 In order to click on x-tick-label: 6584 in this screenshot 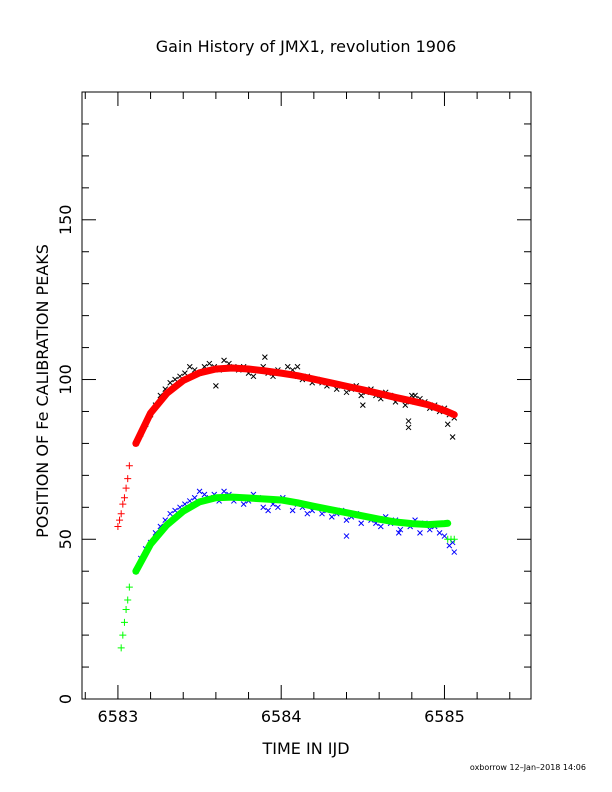, I will do `click(281, 716)`.